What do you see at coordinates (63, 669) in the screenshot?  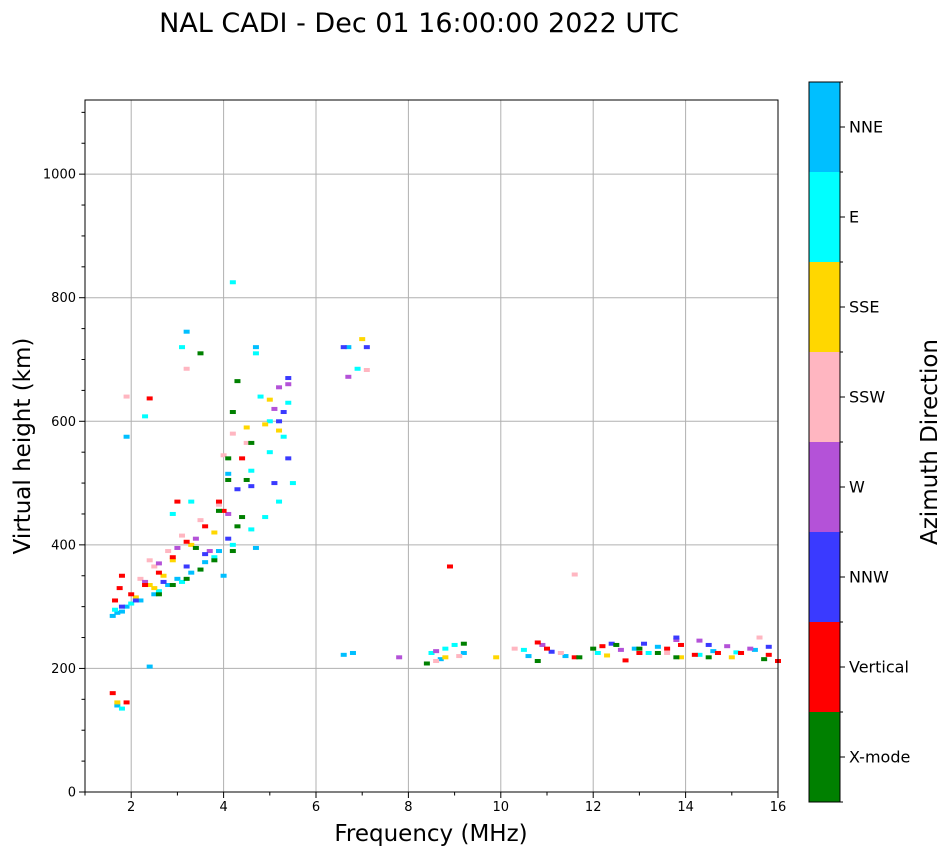 I see `y-tick-label: 200` at bounding box center [63, 669].